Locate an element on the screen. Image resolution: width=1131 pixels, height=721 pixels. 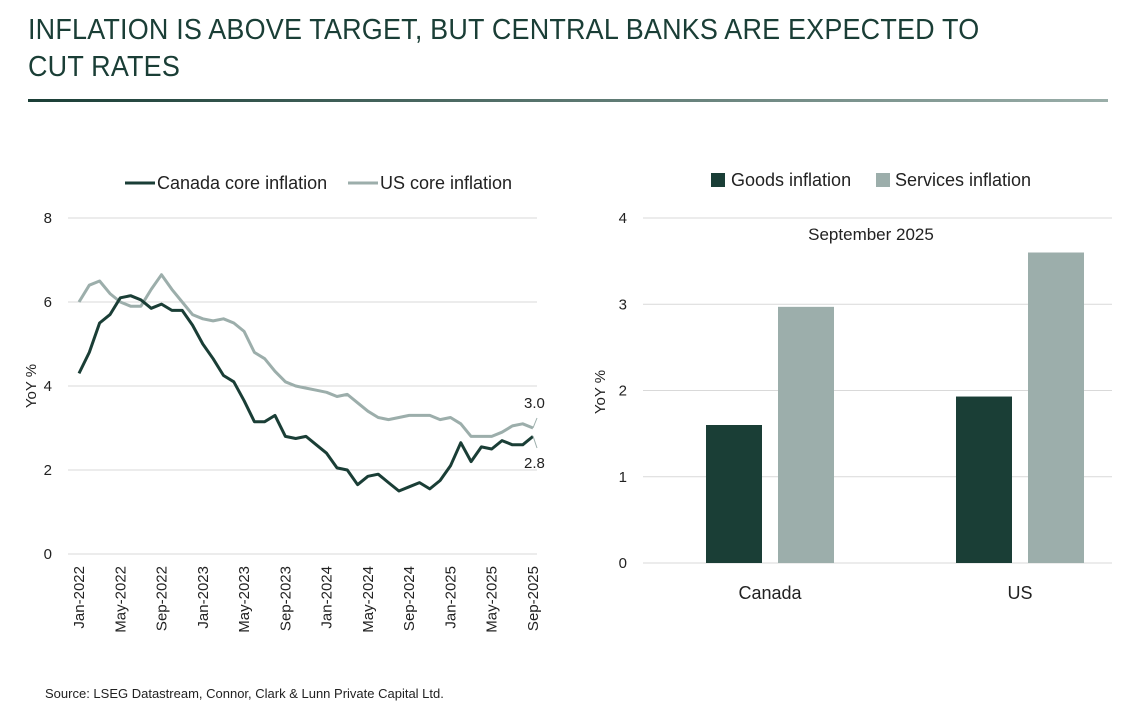
legend-label-services: Services inflation is located at coordinates (963, 180).